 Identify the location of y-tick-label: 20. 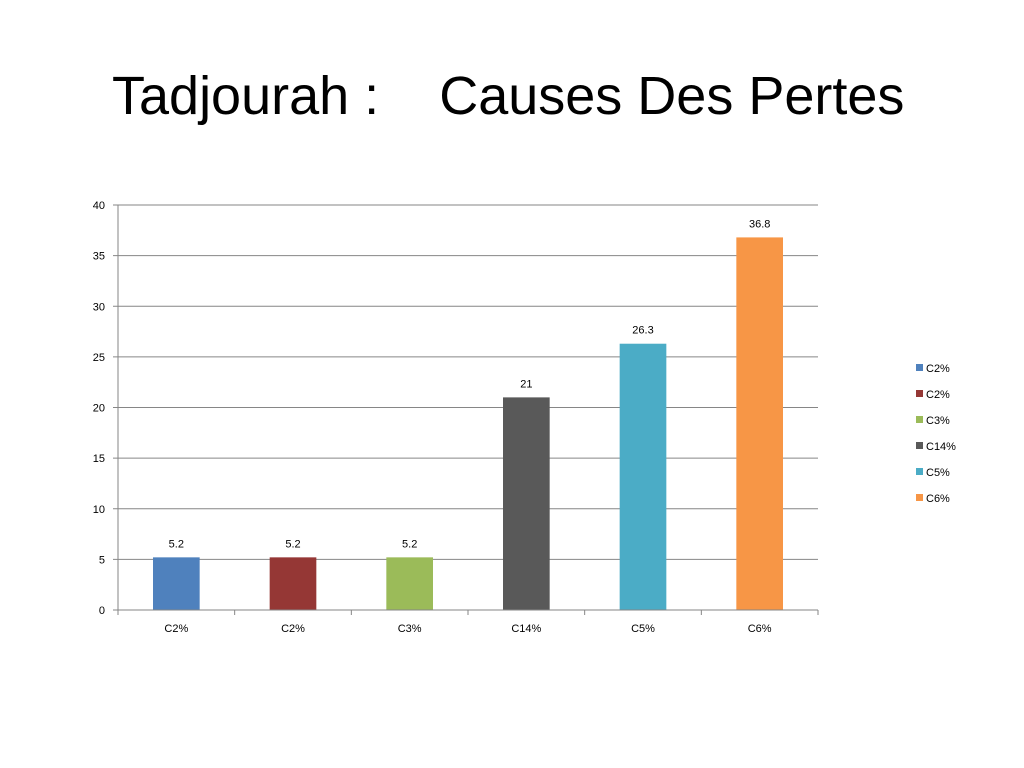
(99, 409).